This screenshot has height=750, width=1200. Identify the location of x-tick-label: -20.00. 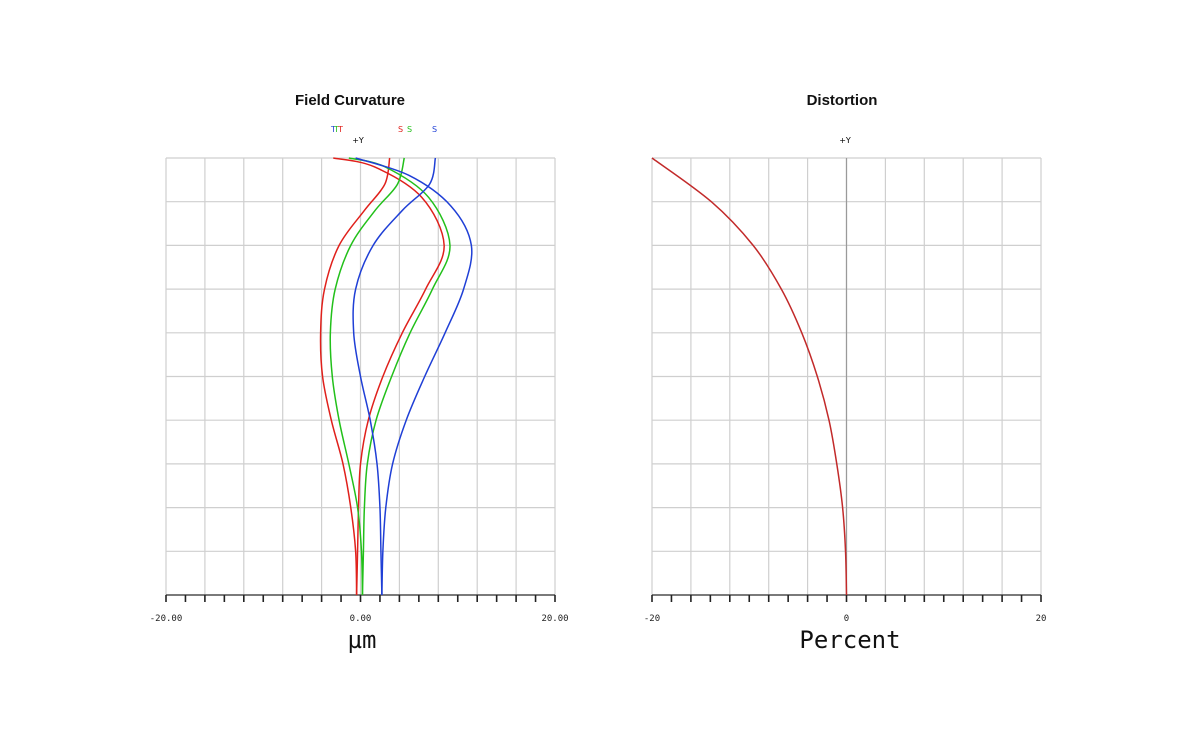
(166, 619).